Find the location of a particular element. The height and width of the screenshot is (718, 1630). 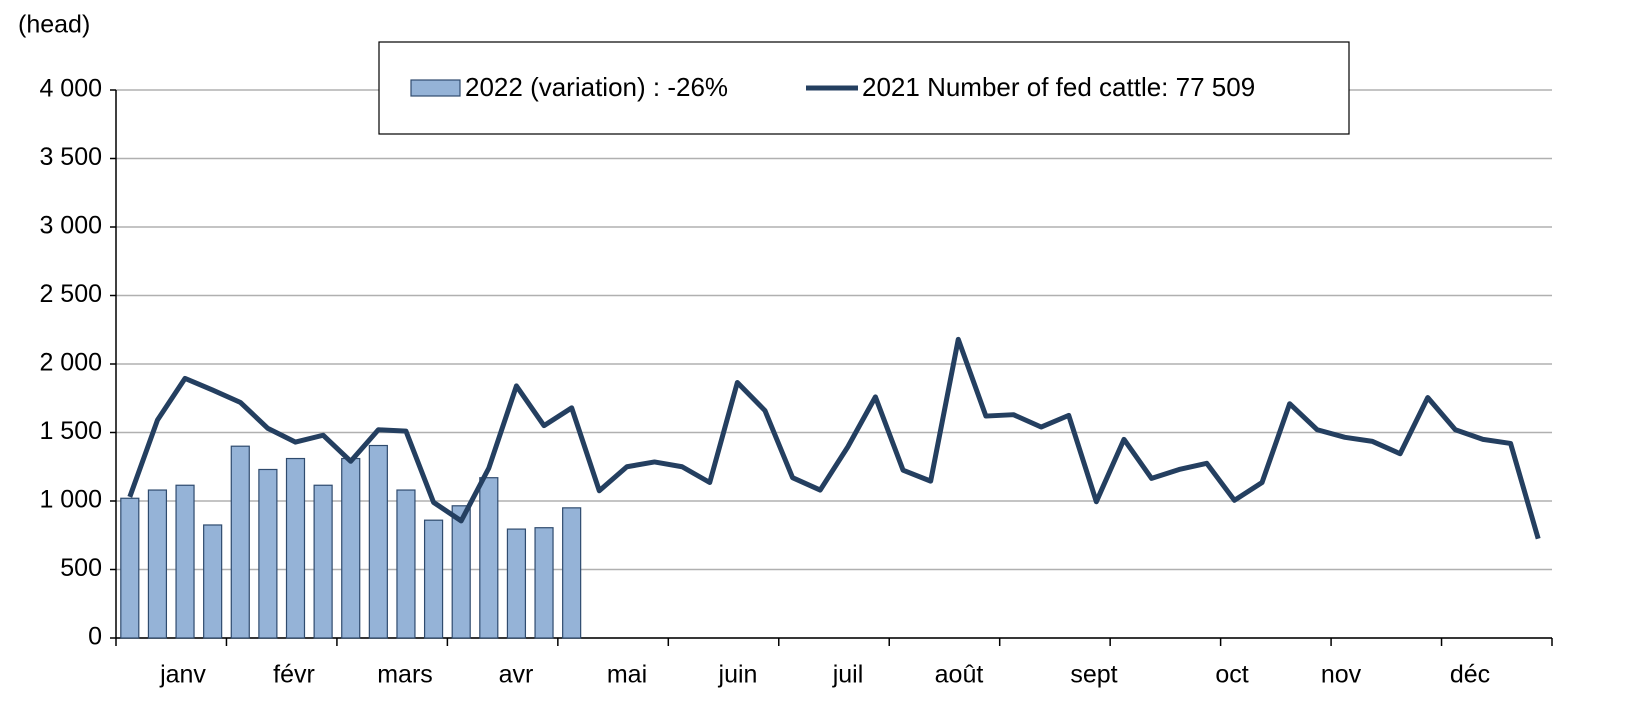

x-tick-label: janv is located at coordinates (182, 675).